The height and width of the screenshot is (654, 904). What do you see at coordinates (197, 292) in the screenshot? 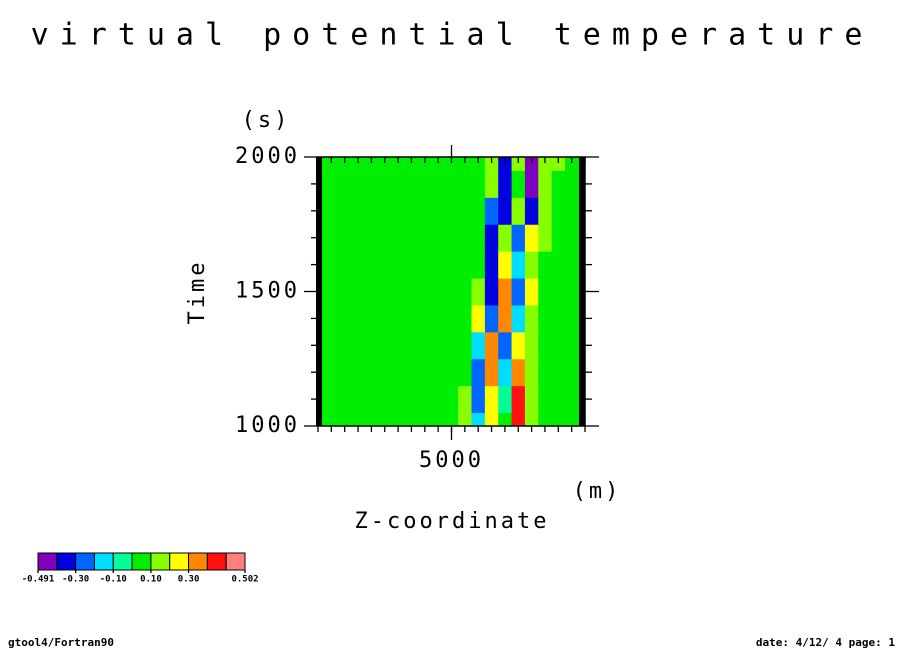
I see `y-axis-label: Time` at bounding box center [197, 292].